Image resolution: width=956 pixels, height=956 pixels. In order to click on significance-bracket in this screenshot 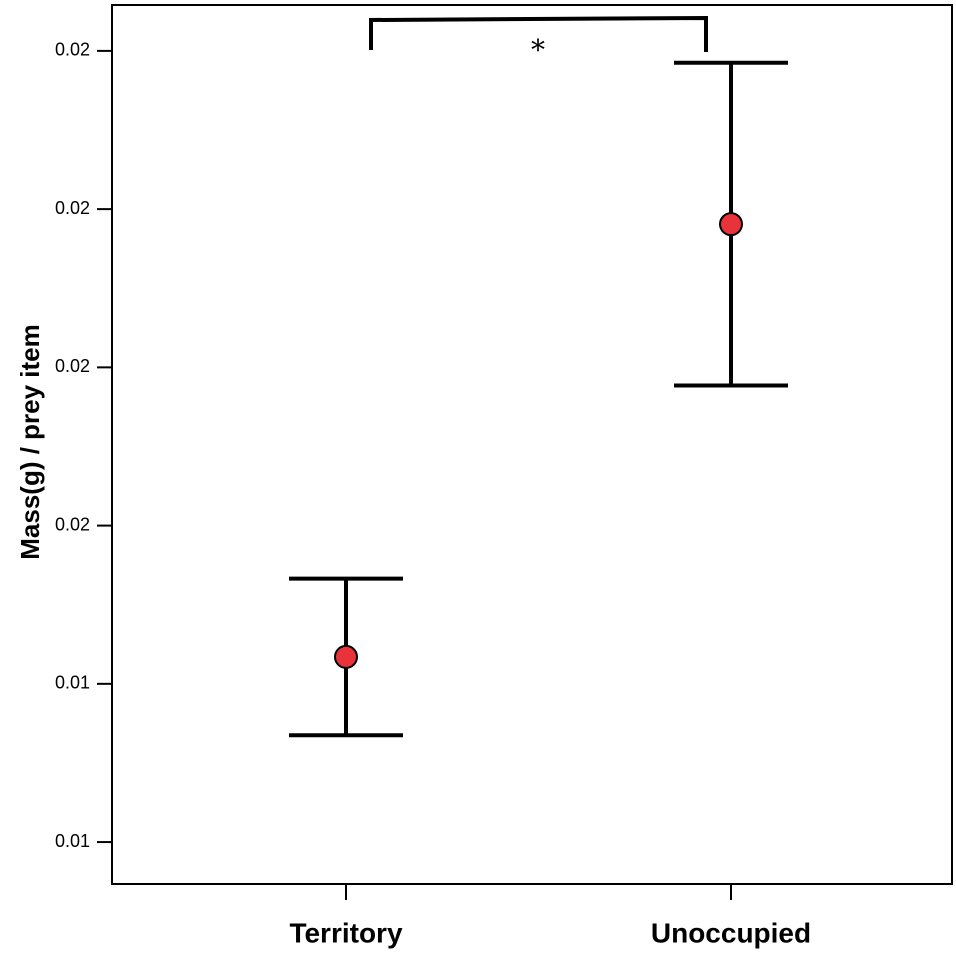, I will do `click(538, 33)`.